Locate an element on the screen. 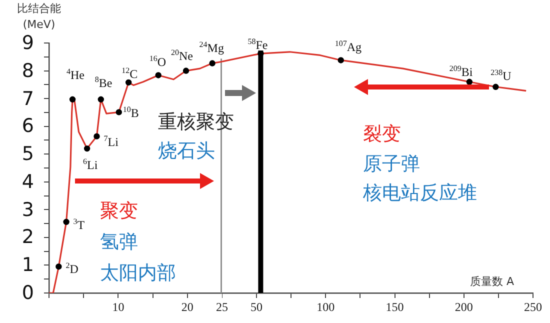 The height and width of the screenshot is (323, 550). annotation: $^{3}$T is located at coordinates (79, 224).